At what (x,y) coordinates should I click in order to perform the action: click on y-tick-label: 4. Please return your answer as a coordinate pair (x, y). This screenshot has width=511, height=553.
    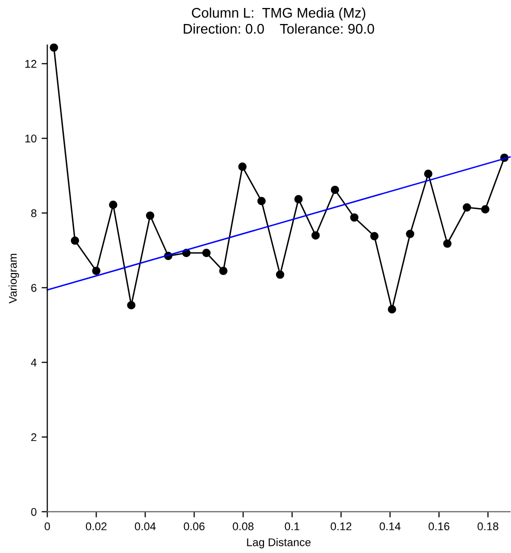
    Looking at the image, I should click on (33, 362).